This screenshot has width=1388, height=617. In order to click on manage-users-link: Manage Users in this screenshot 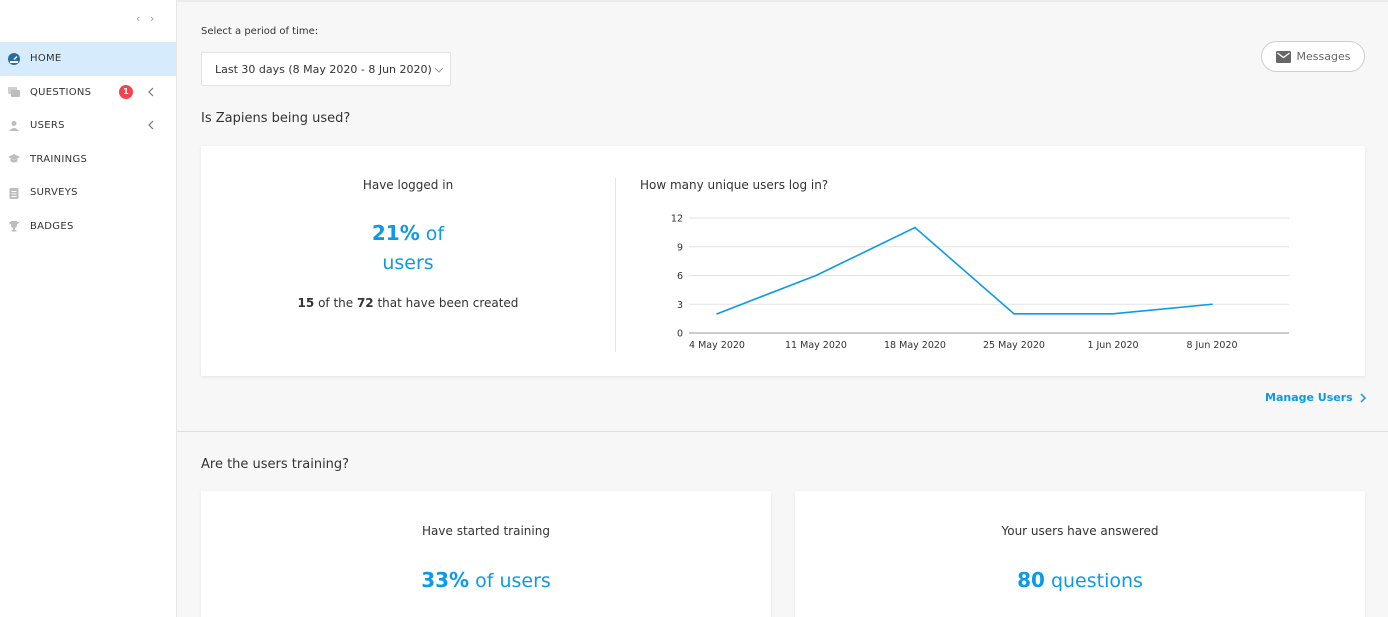, I will do `click(1316, 397)`.